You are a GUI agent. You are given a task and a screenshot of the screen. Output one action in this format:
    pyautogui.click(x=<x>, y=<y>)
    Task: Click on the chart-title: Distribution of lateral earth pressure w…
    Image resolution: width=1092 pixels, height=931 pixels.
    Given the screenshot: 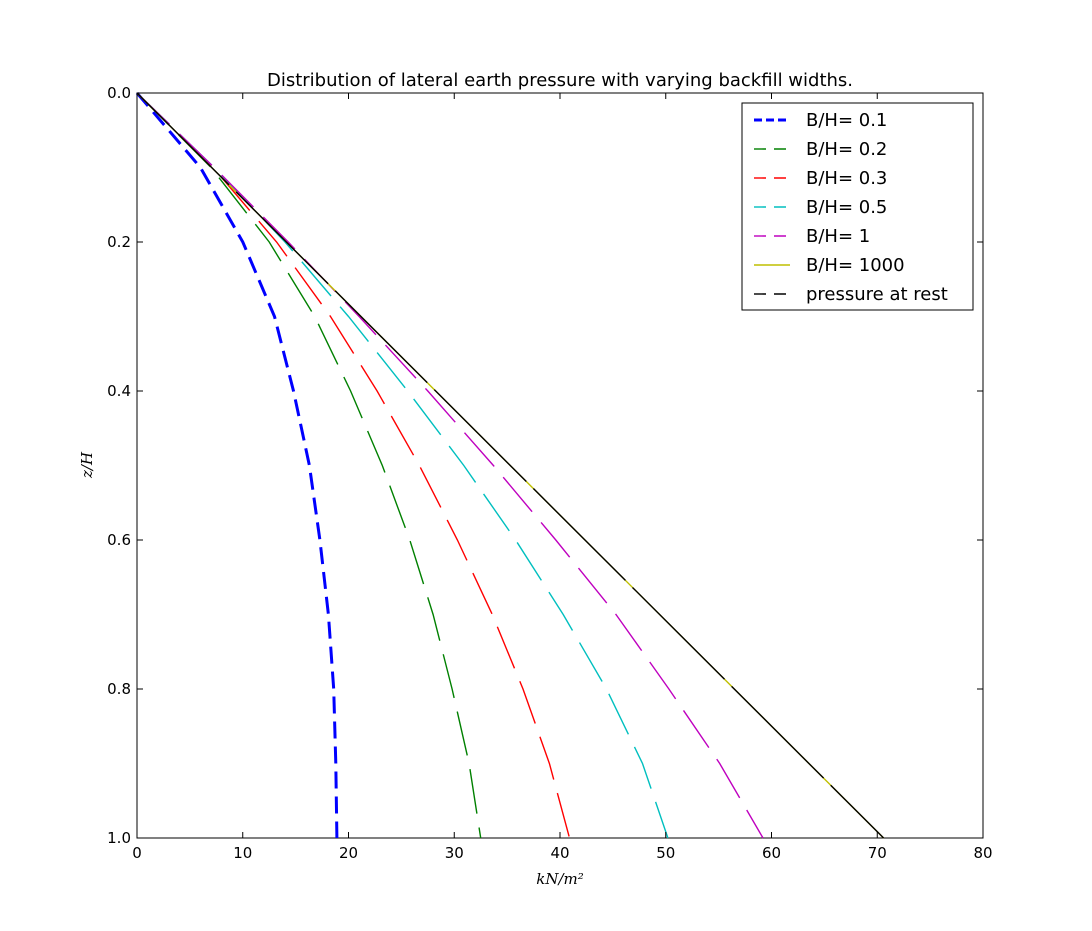 What is the action you would take?
    pyautogui.click(x=560, y=80)
    